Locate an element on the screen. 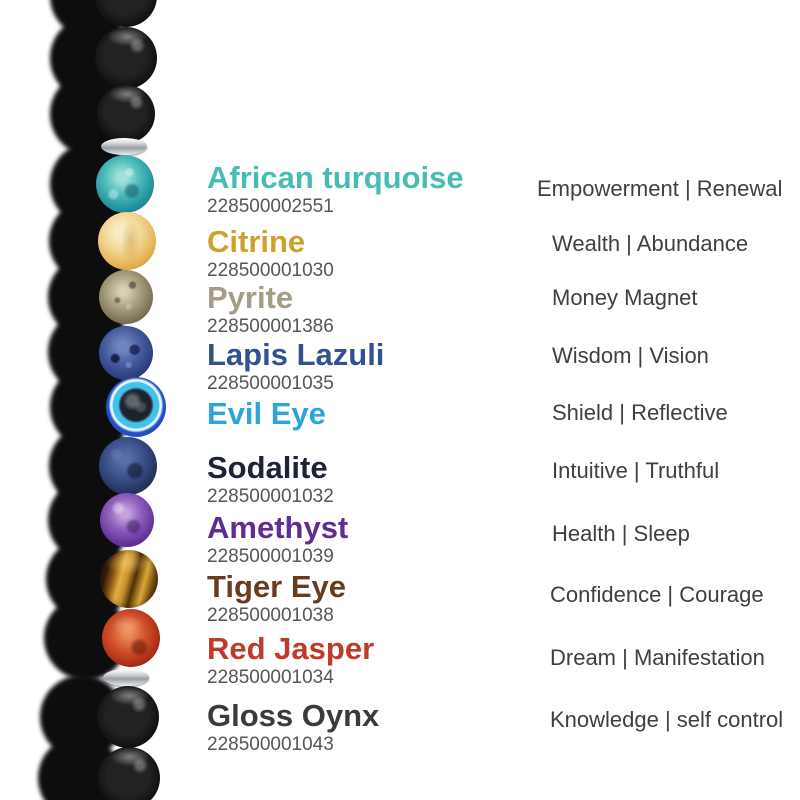  stone-row-sodalite: Sodalite 228500001032 is located at coordinates (270, 479).